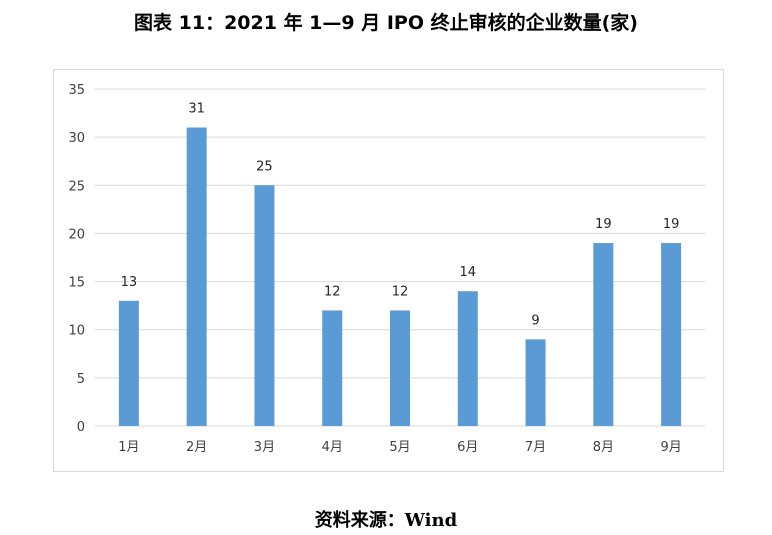 The height and width of the screenshot is (535, 772). I want to click on chart-title: 图表 11：2021 年 1—9 月 IPO 终止审核的企业数量(家), so click(386, 23).